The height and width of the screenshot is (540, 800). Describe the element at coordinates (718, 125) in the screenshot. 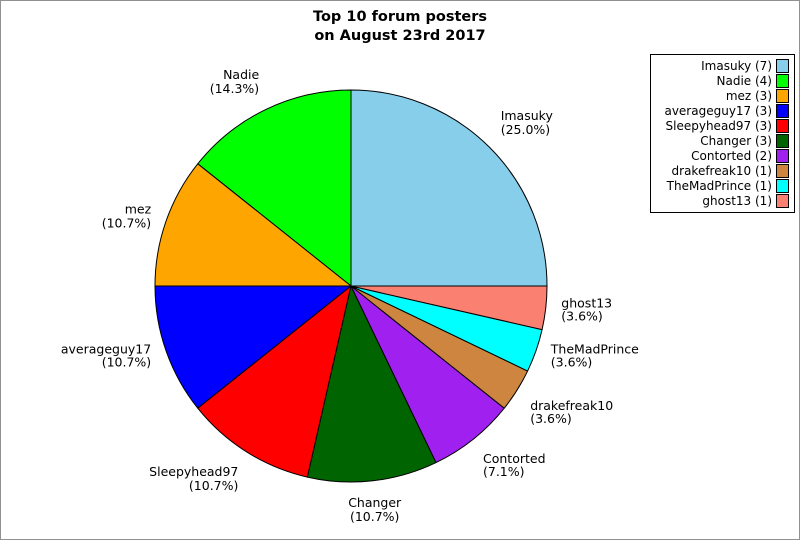

I see `legend-label: Sleepyhead97 (3)` at that location.